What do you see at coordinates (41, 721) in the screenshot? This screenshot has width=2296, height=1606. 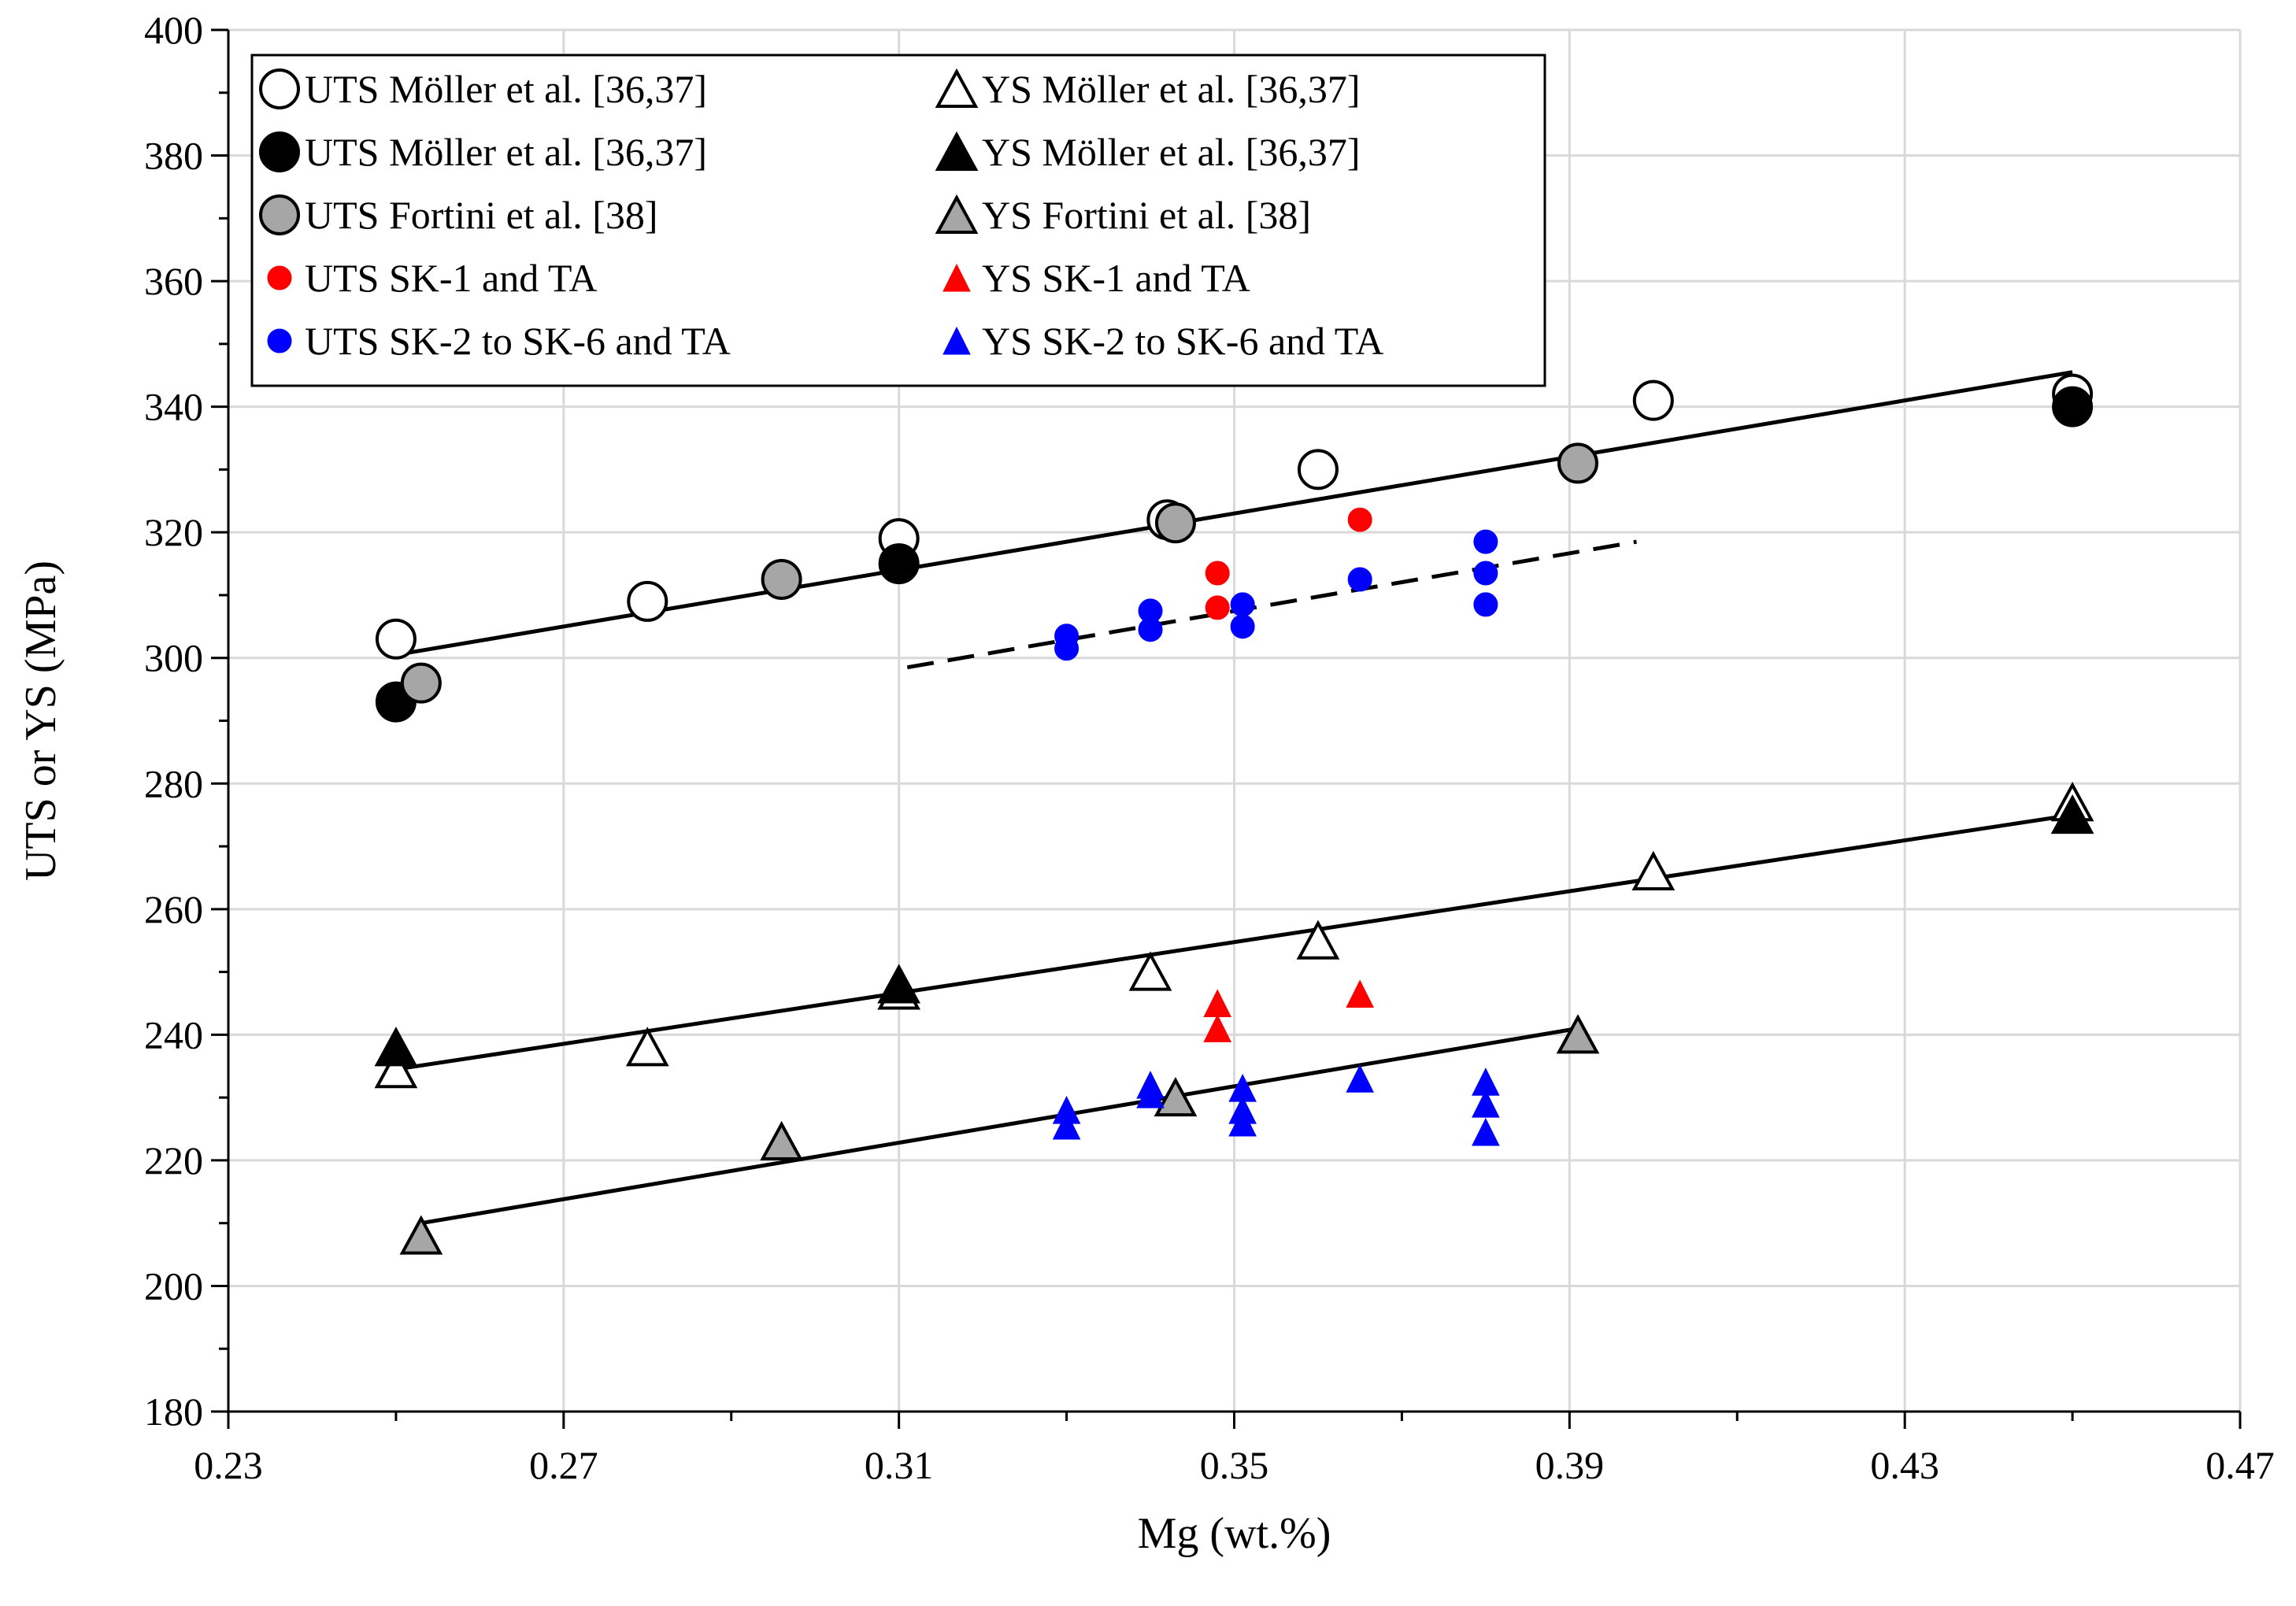 I see `y-axis-label: UTS or YS (MPa)` at bounding box center [41, 721].